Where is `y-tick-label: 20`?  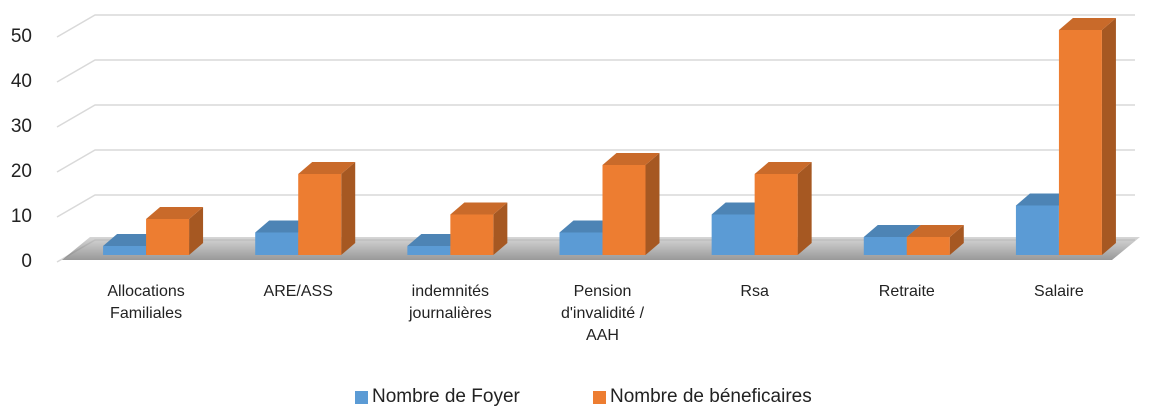
y-tick-label: 20 is located at coordinates (21, 171).